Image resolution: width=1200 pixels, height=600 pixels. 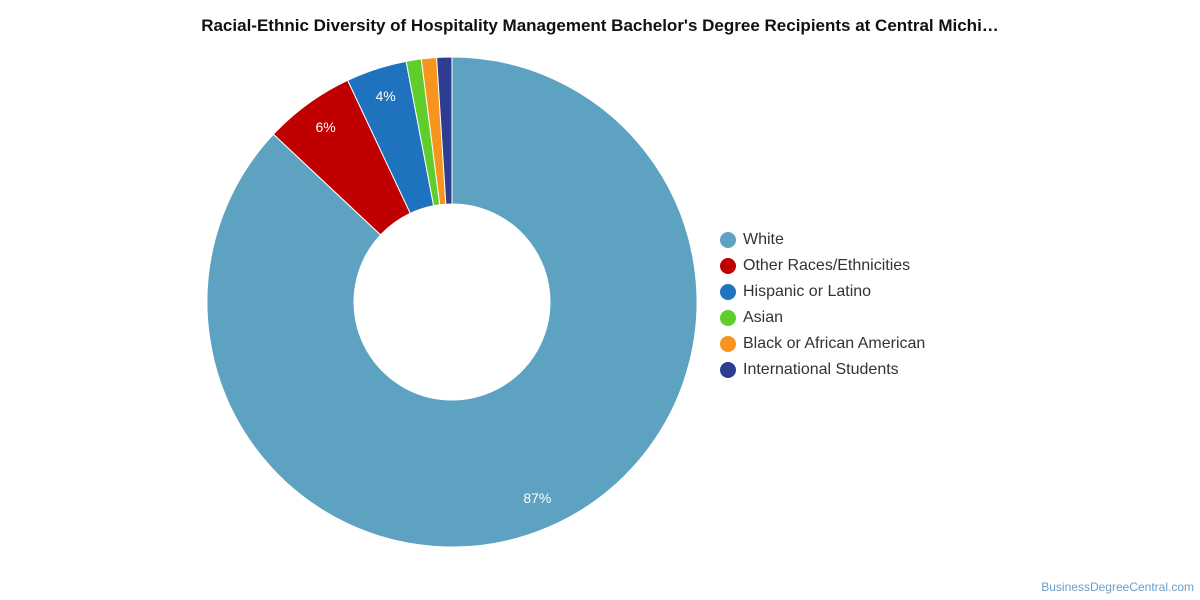 What do you see at coordinates (1117, 587) in the screenshot?
I see `source-link: BusinessDegreeCentral.com` at bounding box center [1117, 587].